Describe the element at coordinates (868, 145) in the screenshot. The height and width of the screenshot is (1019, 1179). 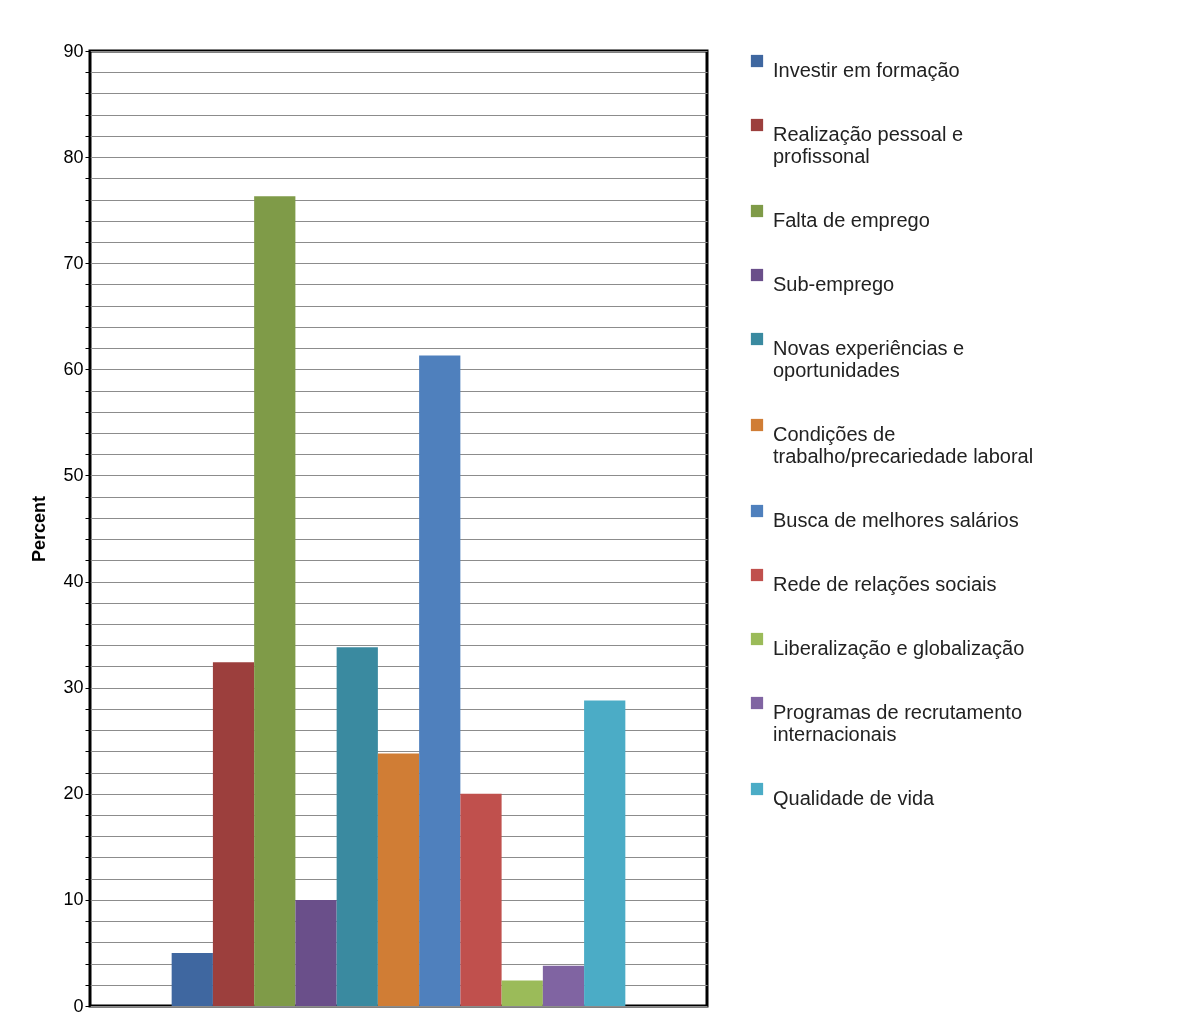
I see `legend-label: Realização pessoal e profissonal` at that location.